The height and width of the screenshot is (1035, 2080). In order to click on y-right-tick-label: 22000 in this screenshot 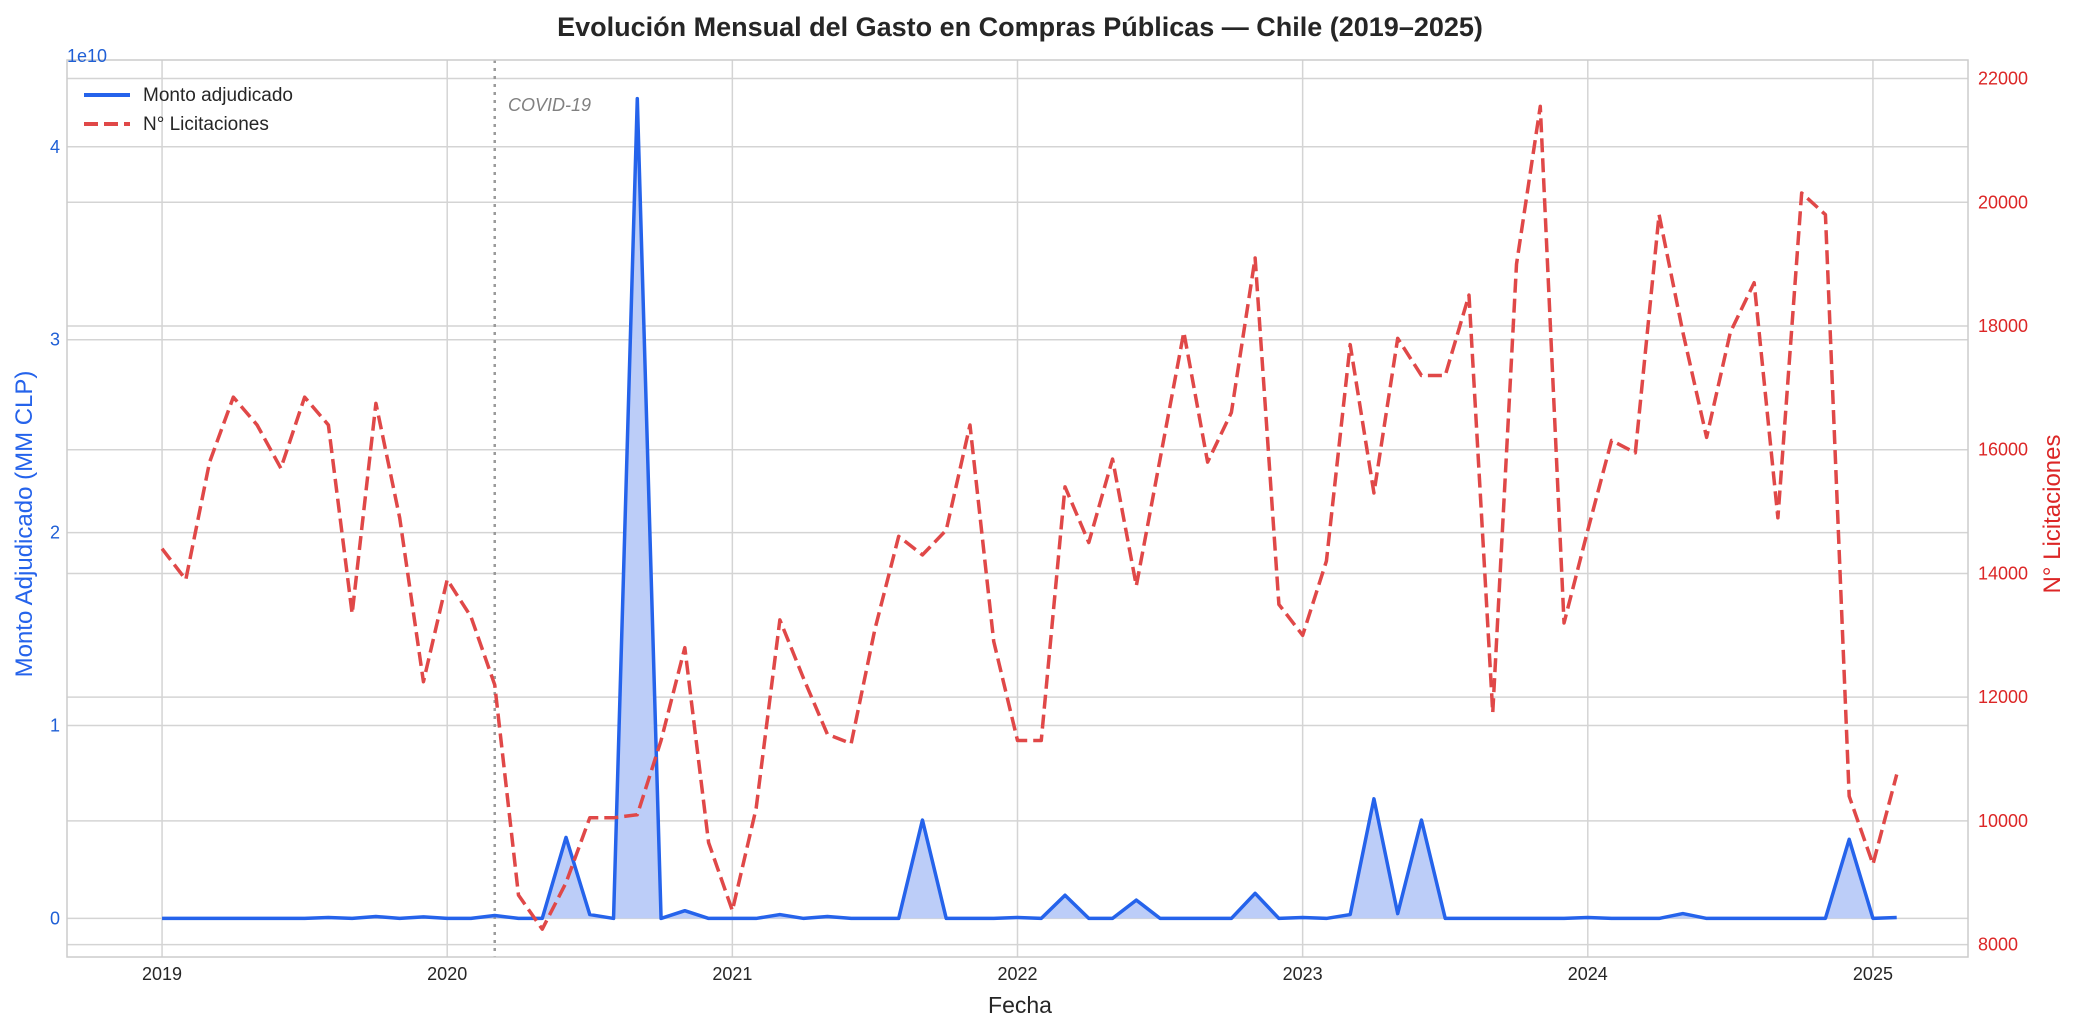, I will do `click(2003, 79)`.